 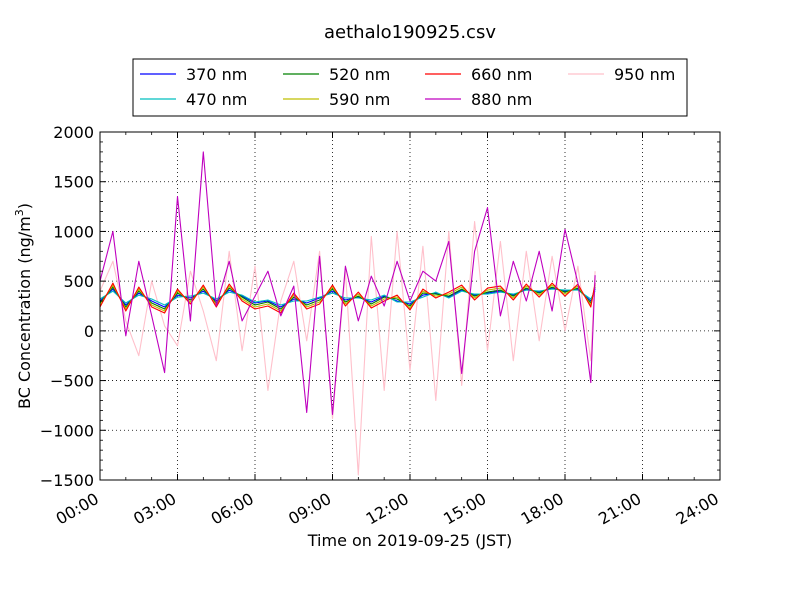 What do you see at coordinates (501, 99) in the screenshot?
I see `legend-item-880-nm-label: 880 nm` at bounding box center [501, 99].